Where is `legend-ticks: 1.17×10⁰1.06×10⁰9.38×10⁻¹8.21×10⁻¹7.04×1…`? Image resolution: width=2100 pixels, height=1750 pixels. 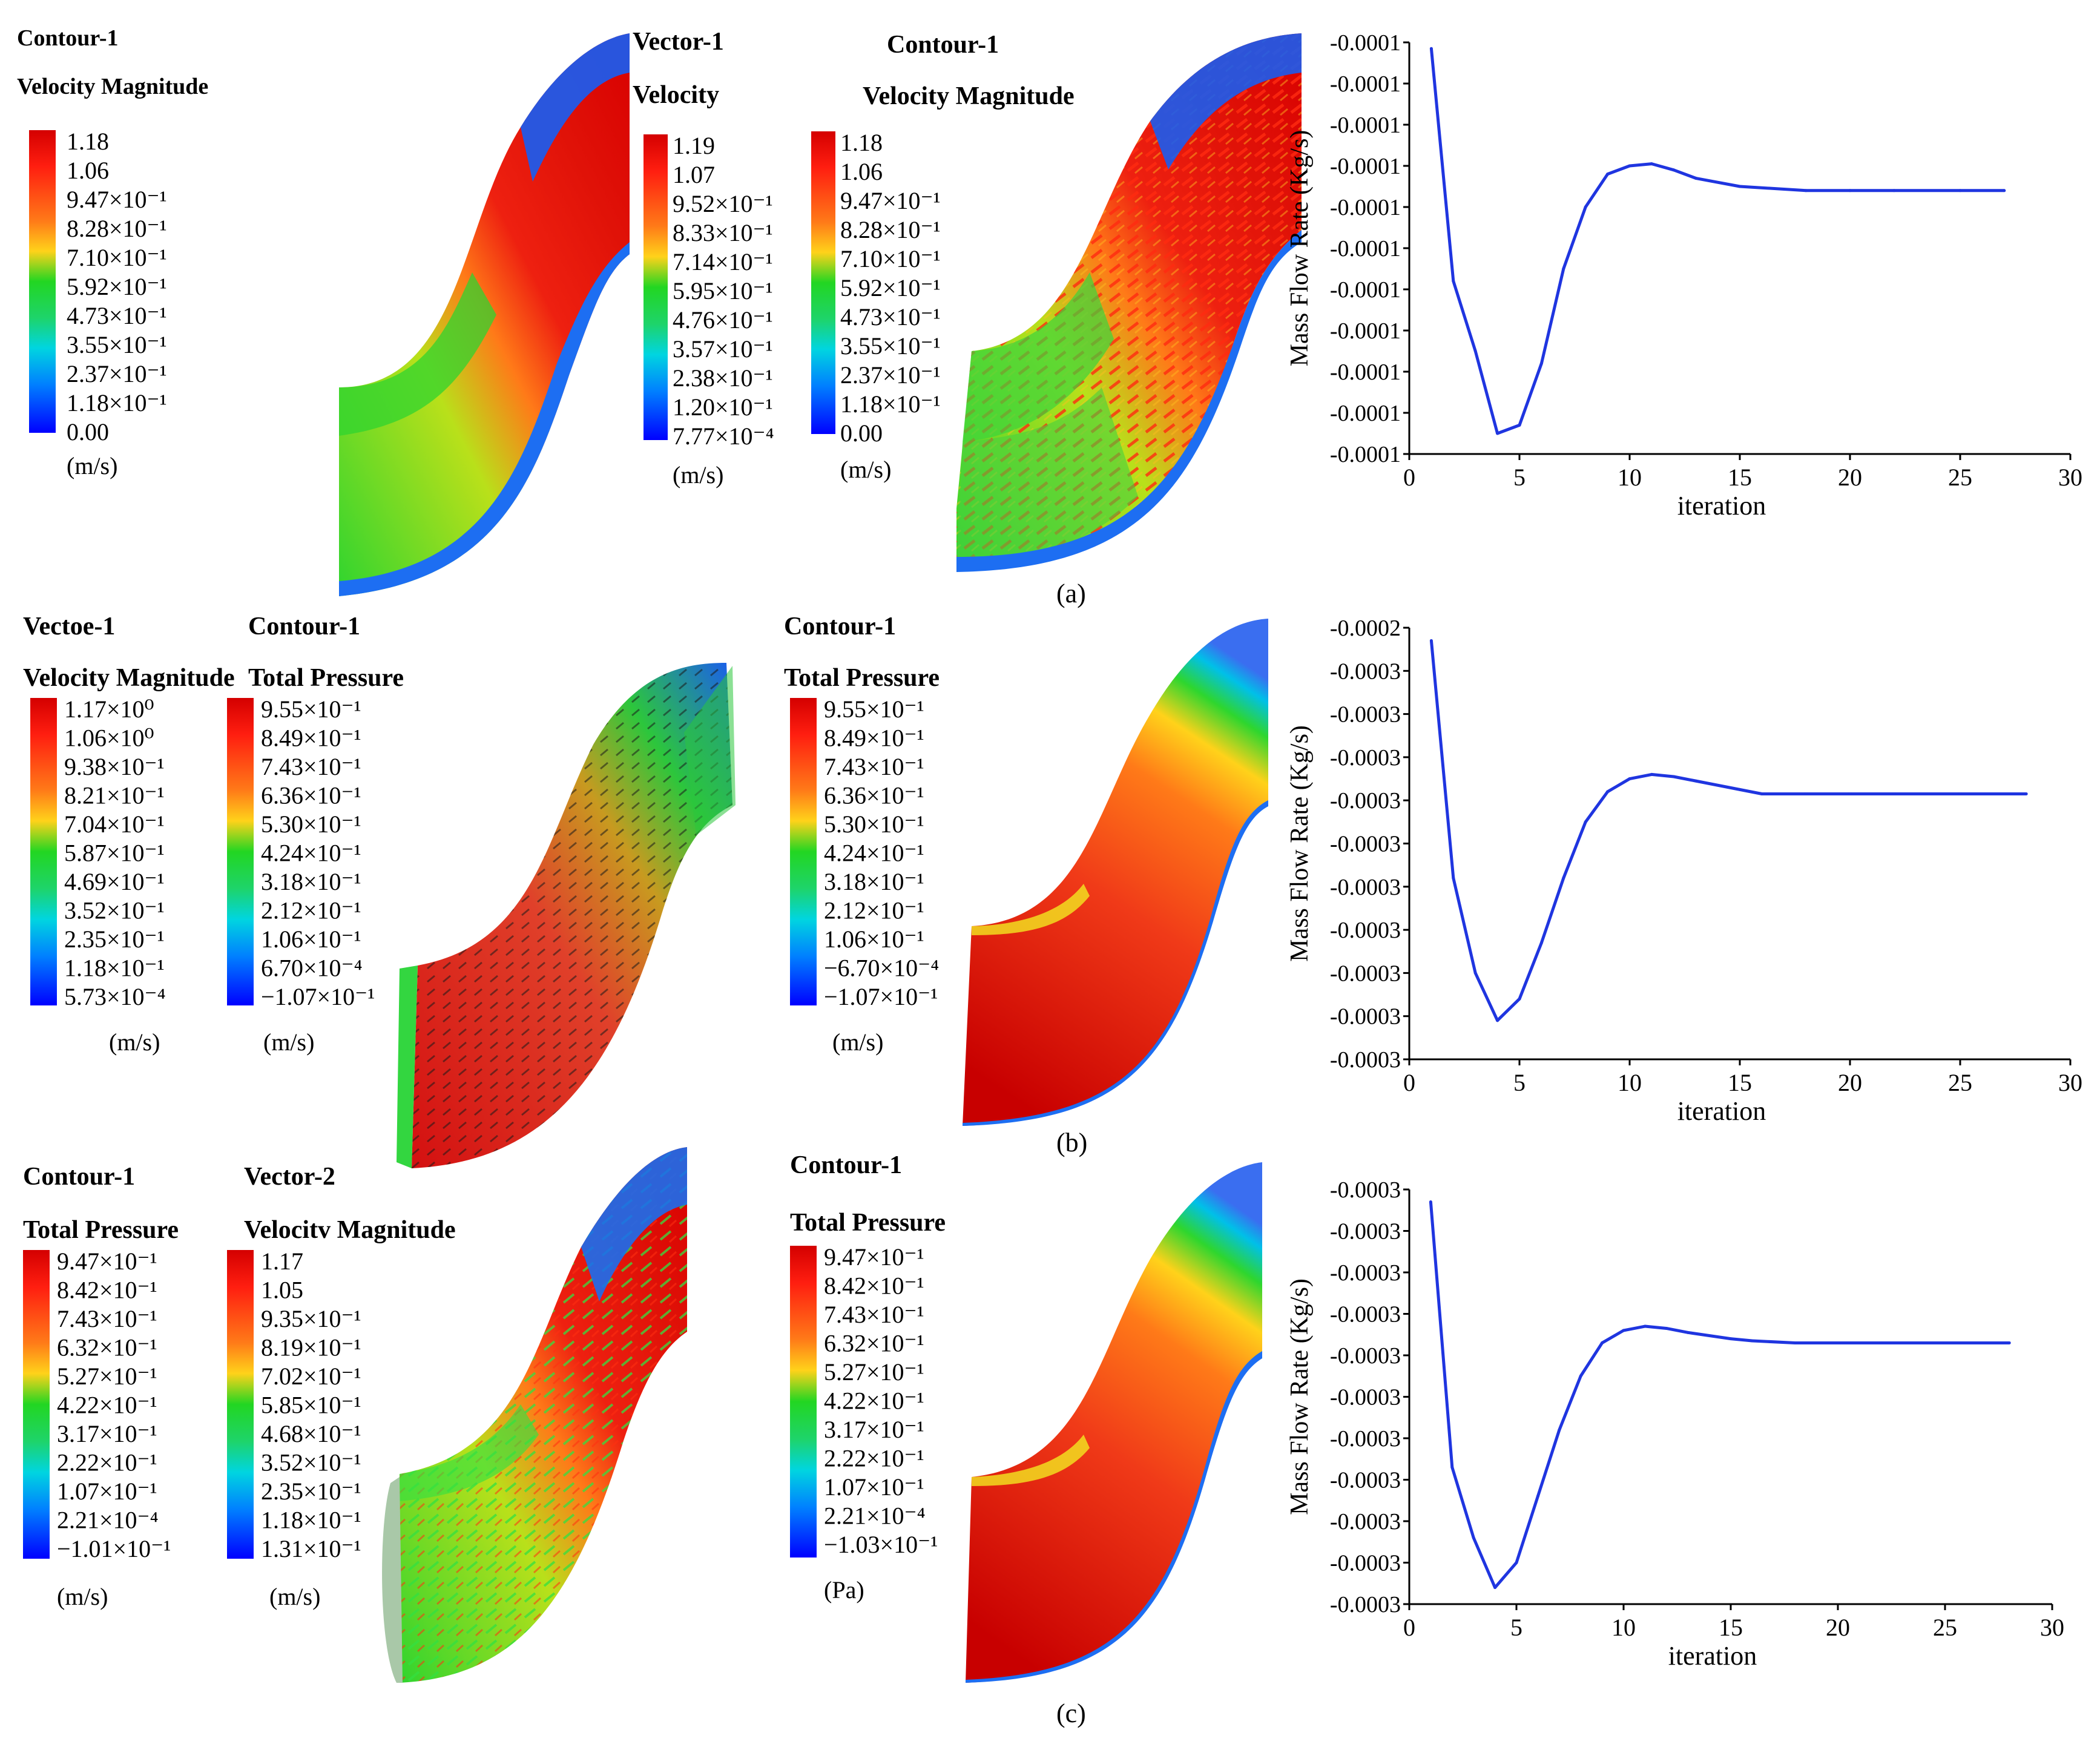
legend-ticks: 1.17×10⁰1.06×10⁰9.38×10⁻¹8.21×10⁻¹7.04×1… is located at coordinates (115, 853).